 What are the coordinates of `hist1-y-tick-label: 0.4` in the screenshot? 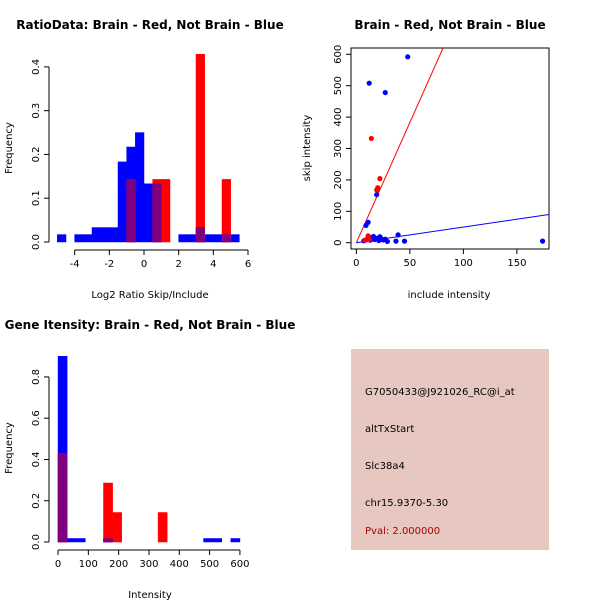 It's located at (36, 67).